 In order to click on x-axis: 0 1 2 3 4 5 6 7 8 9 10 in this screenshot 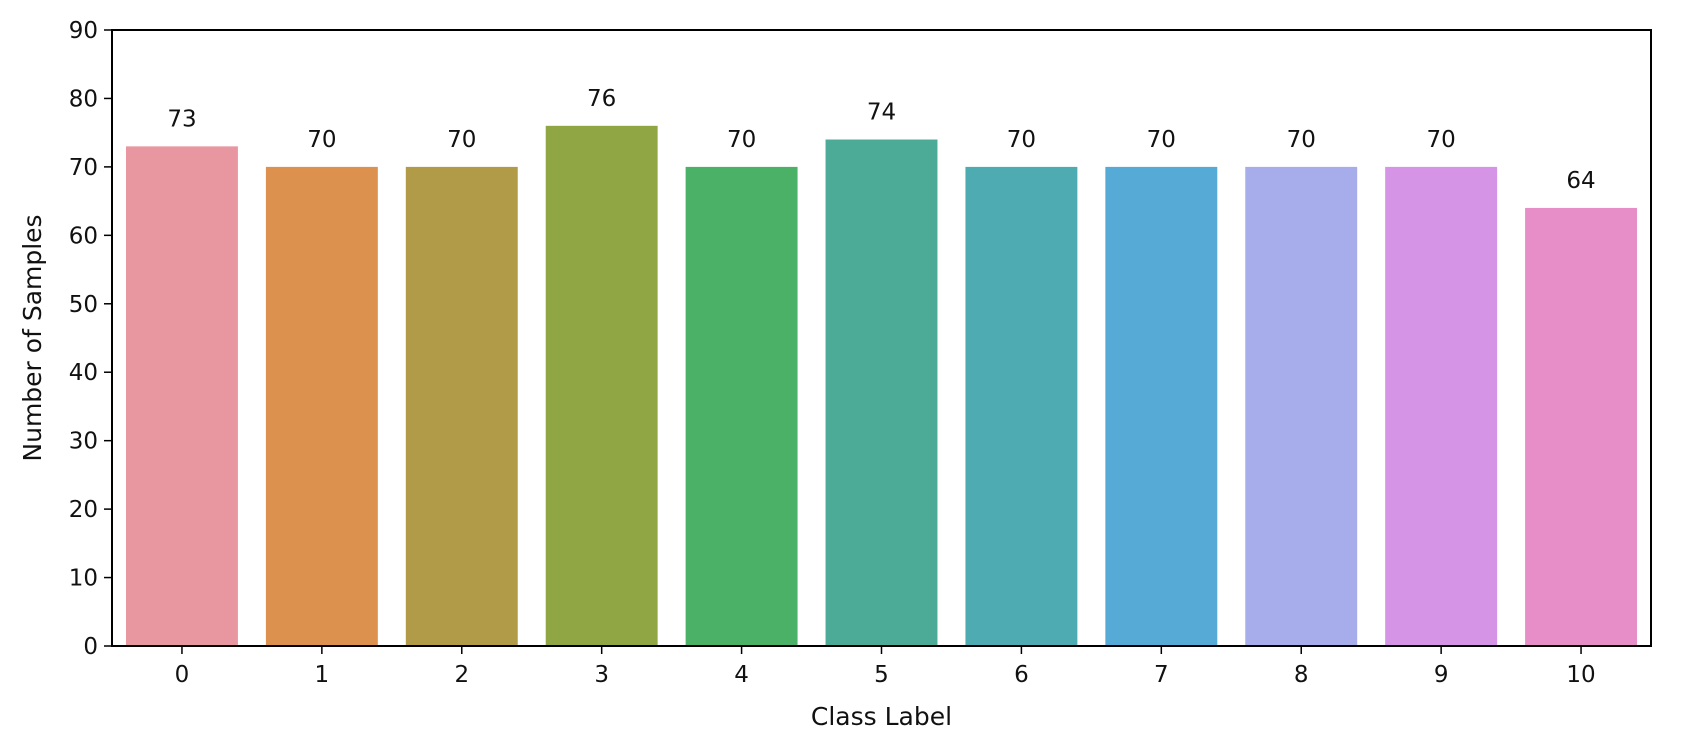, I will do `click(885, 667)`.